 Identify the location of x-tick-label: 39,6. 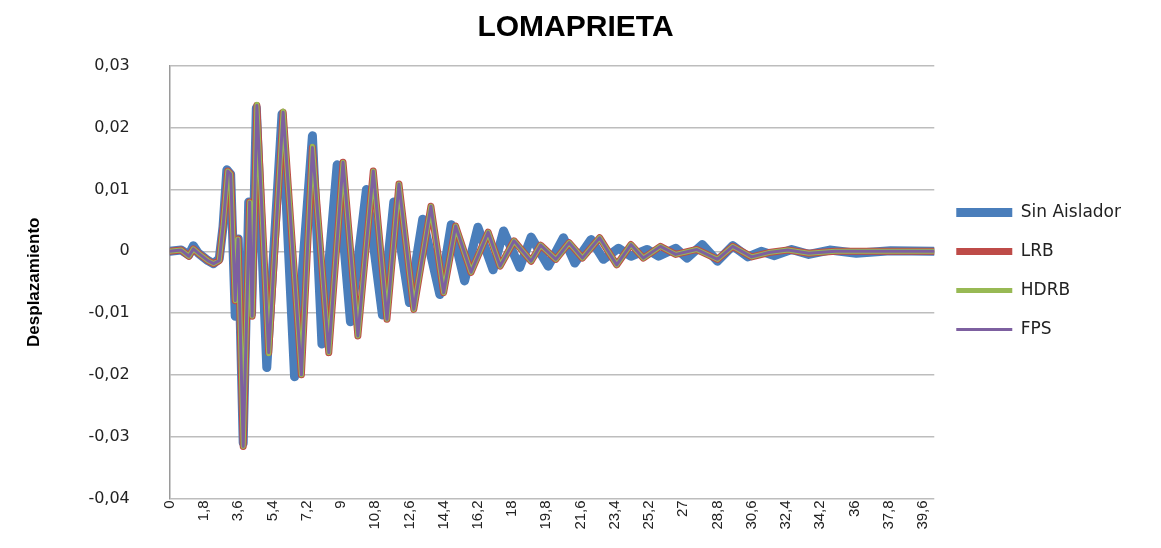
(922, 515).